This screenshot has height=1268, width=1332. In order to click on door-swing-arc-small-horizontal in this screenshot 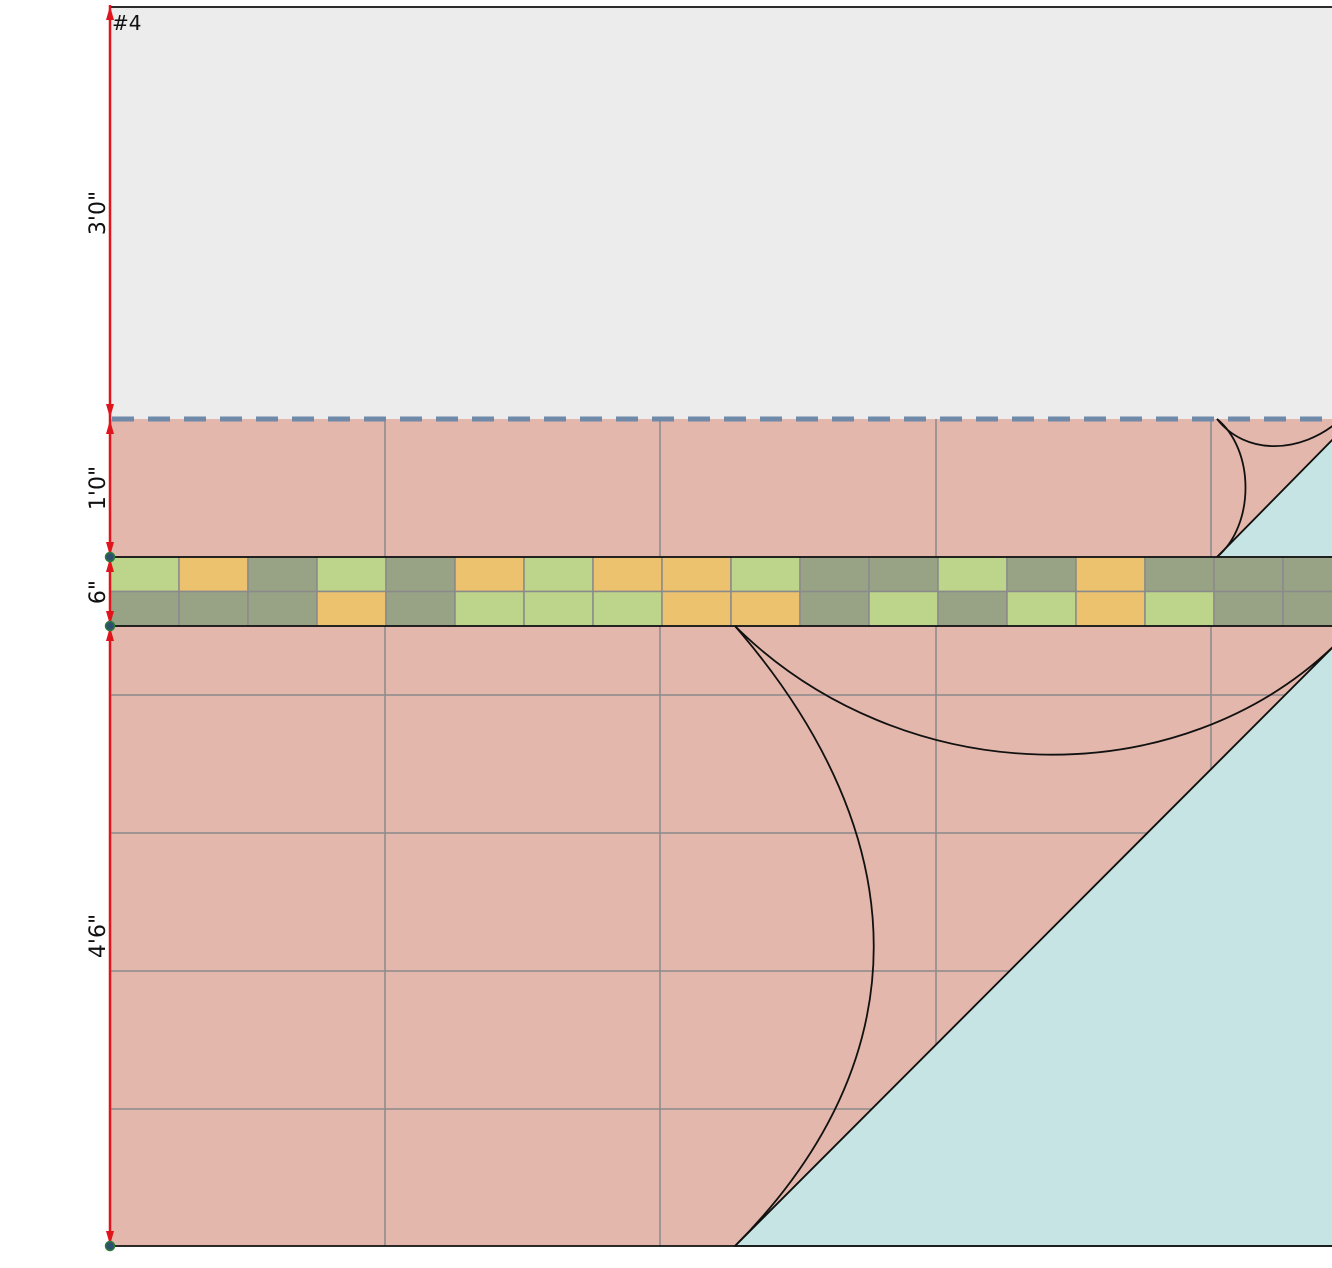, I will do `click(1274, 432)`.